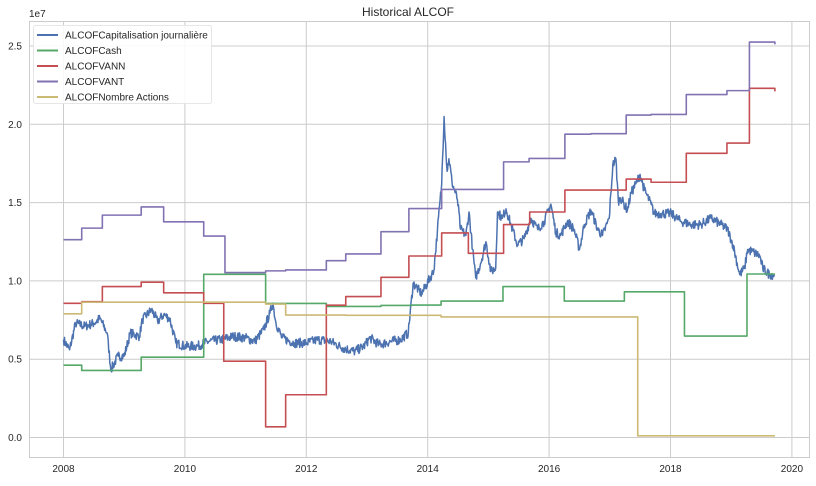 This screenshot has width=816, height=486. What do you see at coordinates (117, 98) in the screenshot?
I see `legend-label: ALCOFNombre Actions` at bounding box center [117, 98].